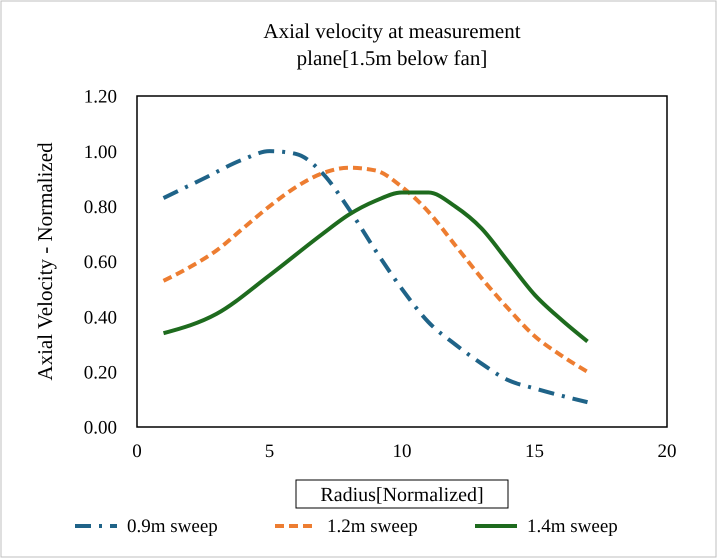 The image size is (717, 558). I want to click on y-tick-label: 0.80, so click(100, 207).